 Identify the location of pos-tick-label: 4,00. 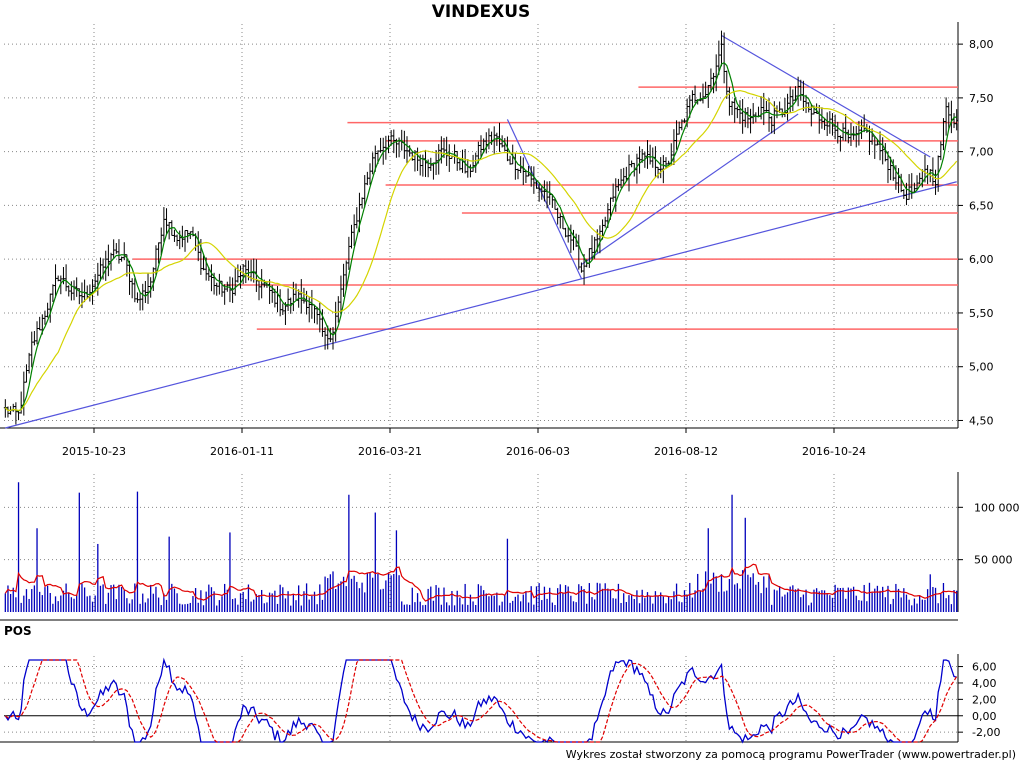
(984, 683).